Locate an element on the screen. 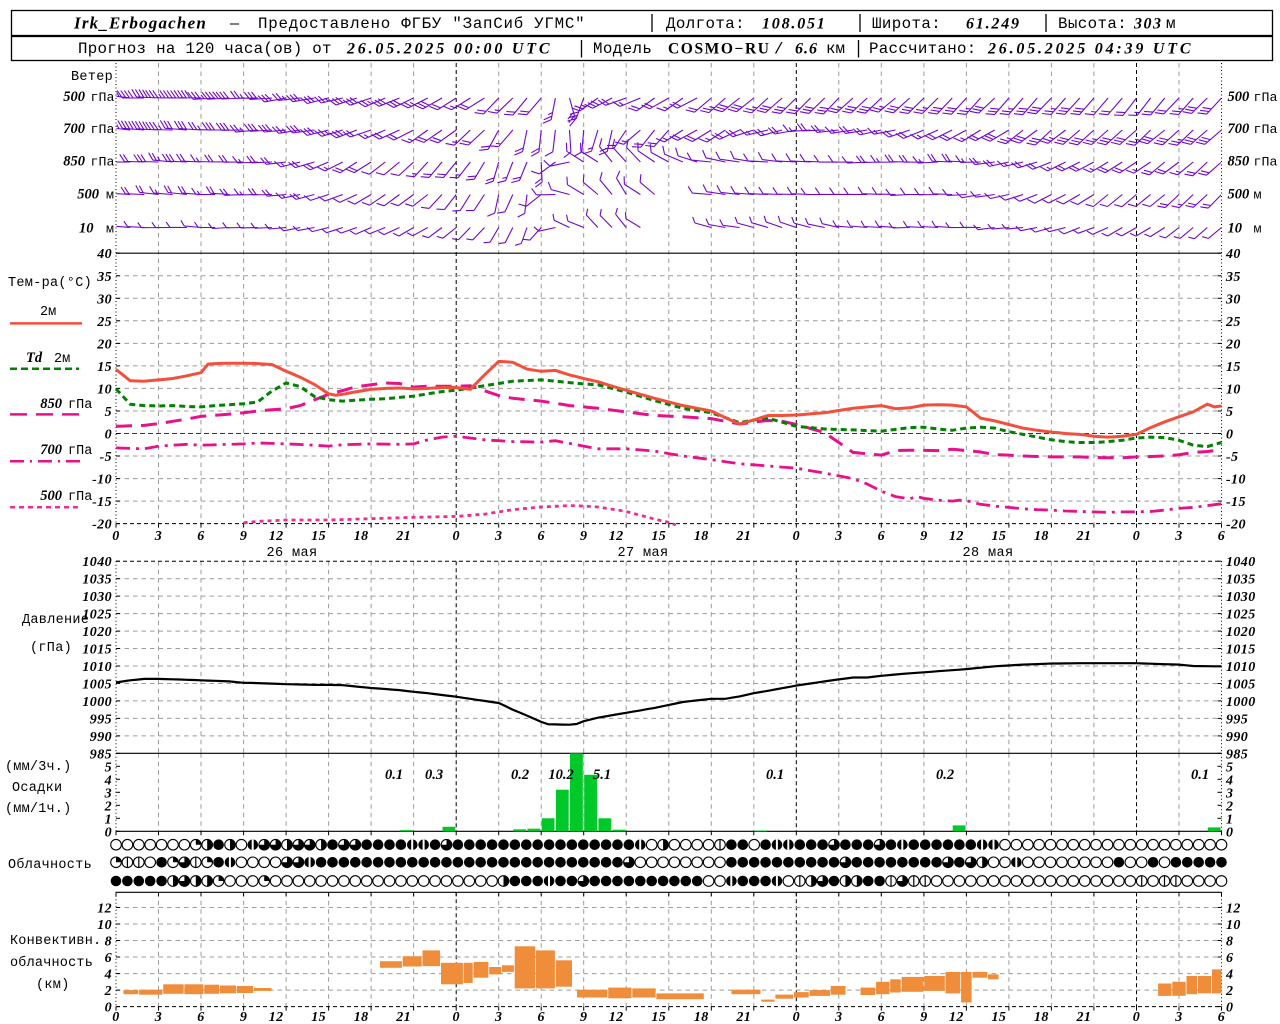 Image resolution: width=1280 pixels, height=1024 pixels. svg-text: км is located at coordinates (835, 49).